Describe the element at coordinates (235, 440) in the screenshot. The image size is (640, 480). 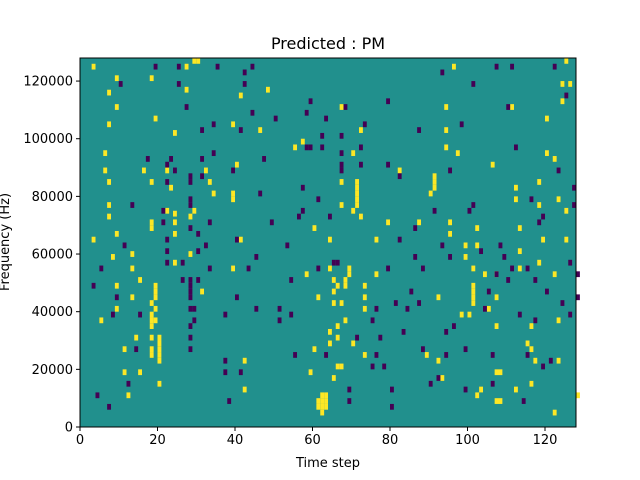
I see `x-tick-label: 40` at that location.